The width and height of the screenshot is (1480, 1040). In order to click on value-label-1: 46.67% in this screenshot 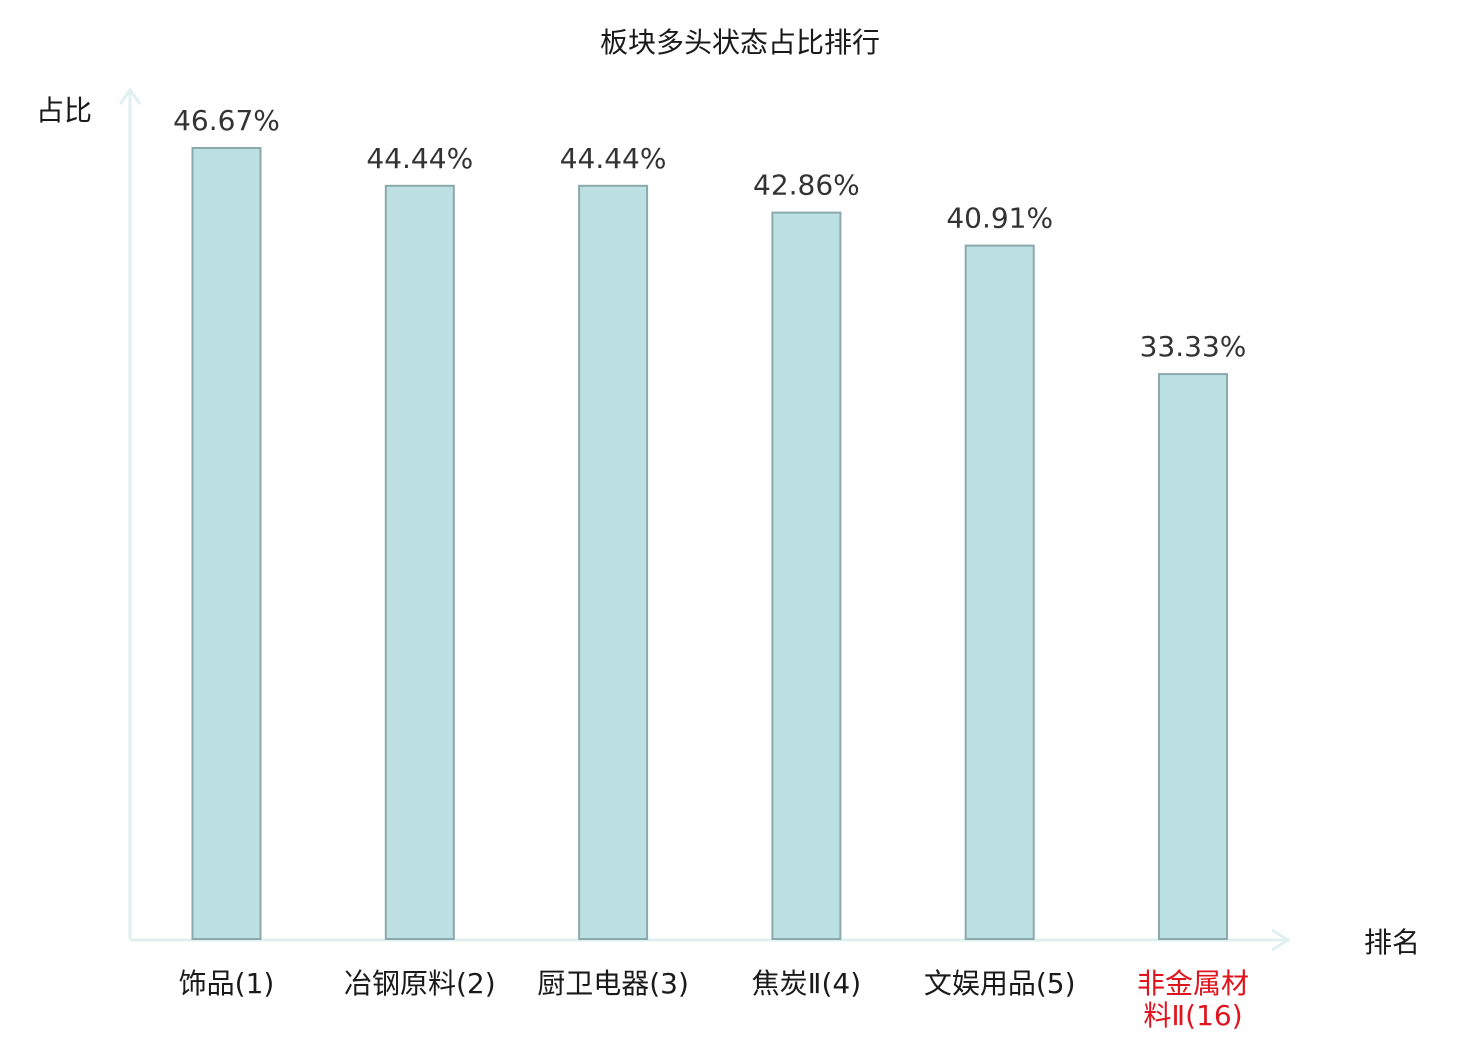, I will do `click(226, 120)`.